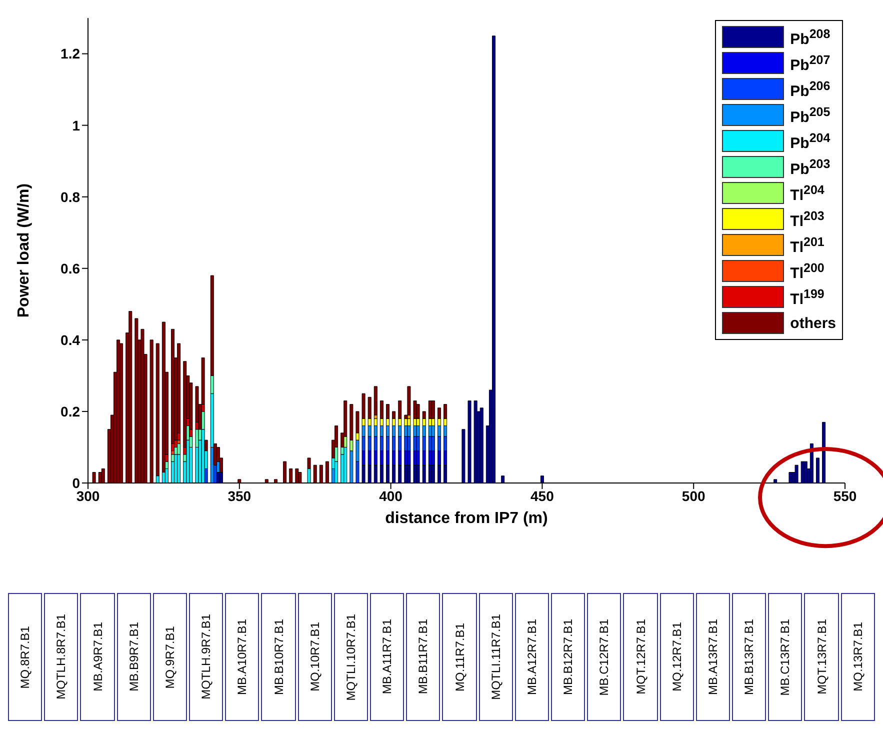  I want to click on legend-label: Tl$^{199}$, so click(807, 297).